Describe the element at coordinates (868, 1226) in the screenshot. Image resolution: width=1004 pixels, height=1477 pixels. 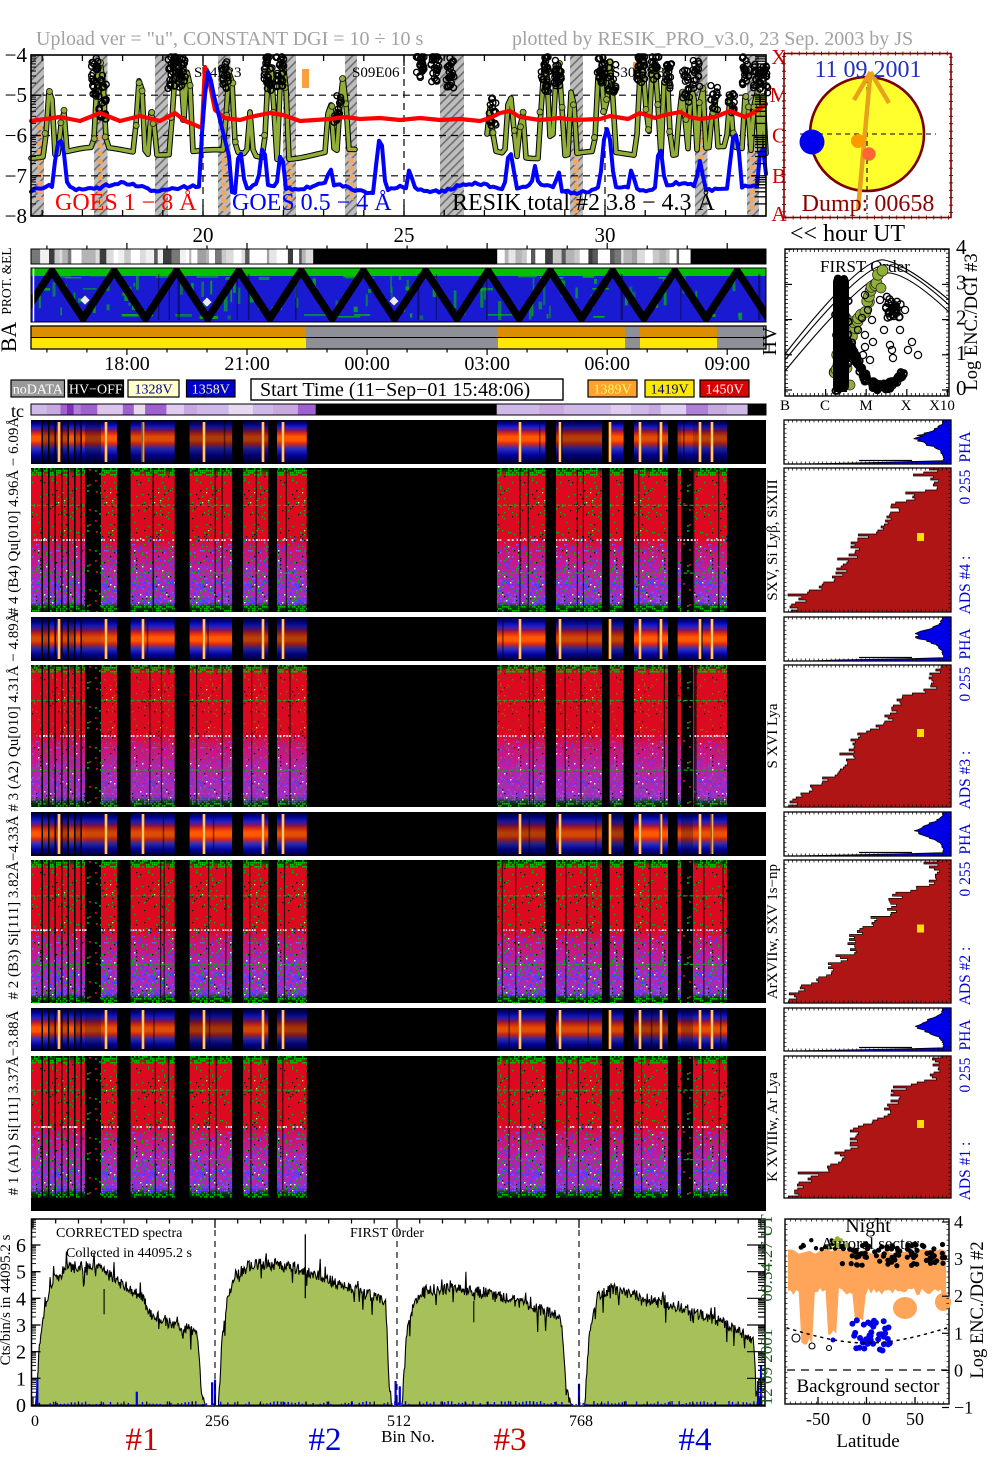
I see `svg-text: Night` at that location.